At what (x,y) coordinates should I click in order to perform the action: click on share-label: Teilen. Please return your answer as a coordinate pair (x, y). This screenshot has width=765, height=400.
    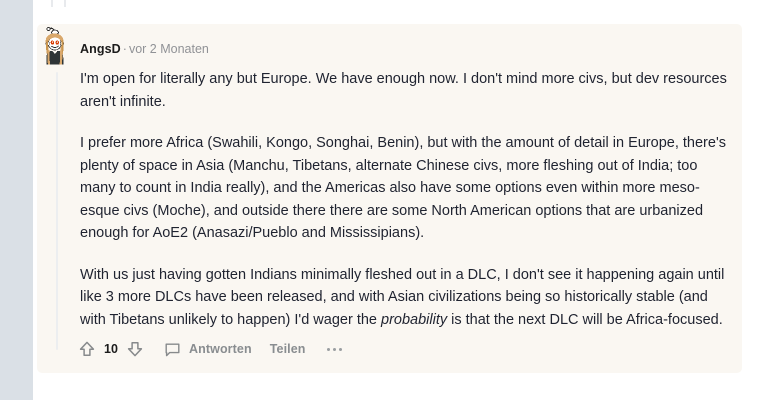
    Looking at the image, I should click on (287, 349).